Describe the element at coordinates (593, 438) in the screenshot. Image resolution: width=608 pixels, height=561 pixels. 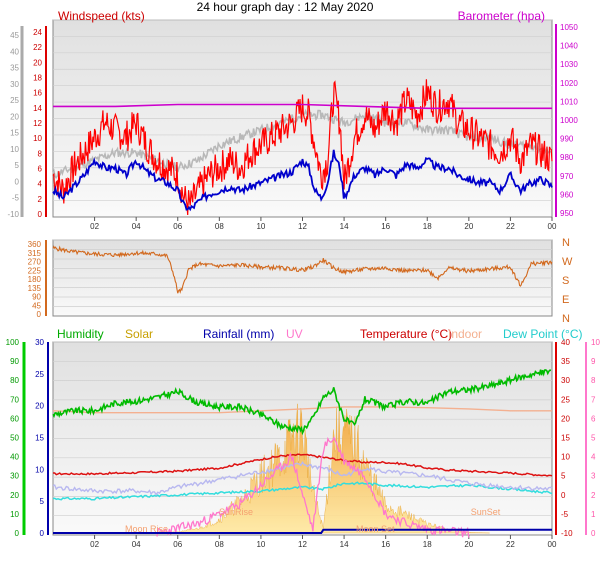
I see `uv-tick-label: 5` at that location.